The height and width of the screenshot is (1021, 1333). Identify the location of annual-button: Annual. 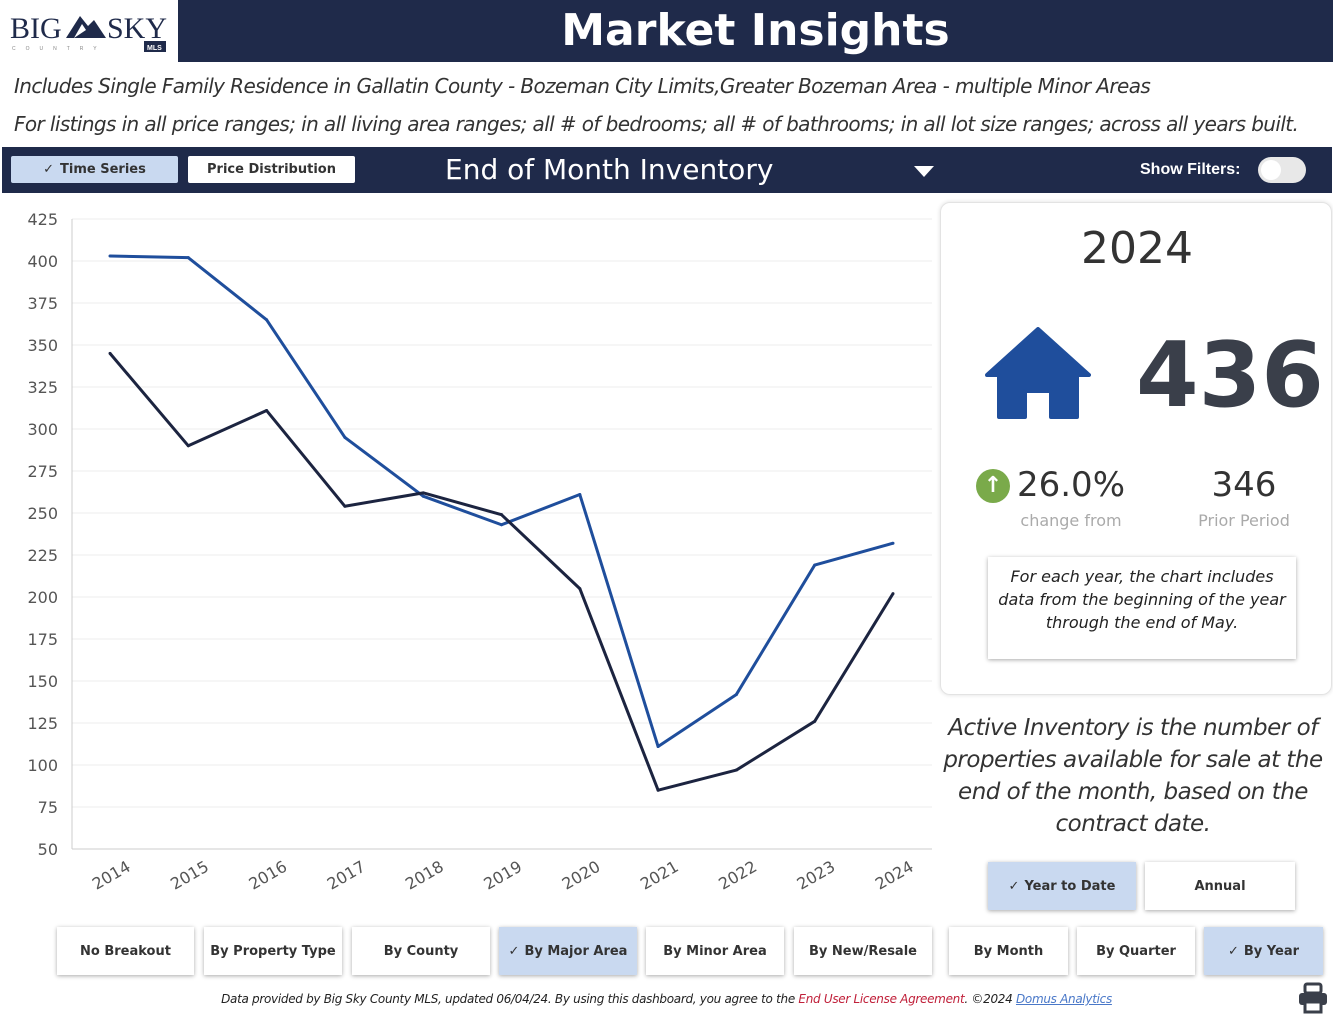
(1220, 886).